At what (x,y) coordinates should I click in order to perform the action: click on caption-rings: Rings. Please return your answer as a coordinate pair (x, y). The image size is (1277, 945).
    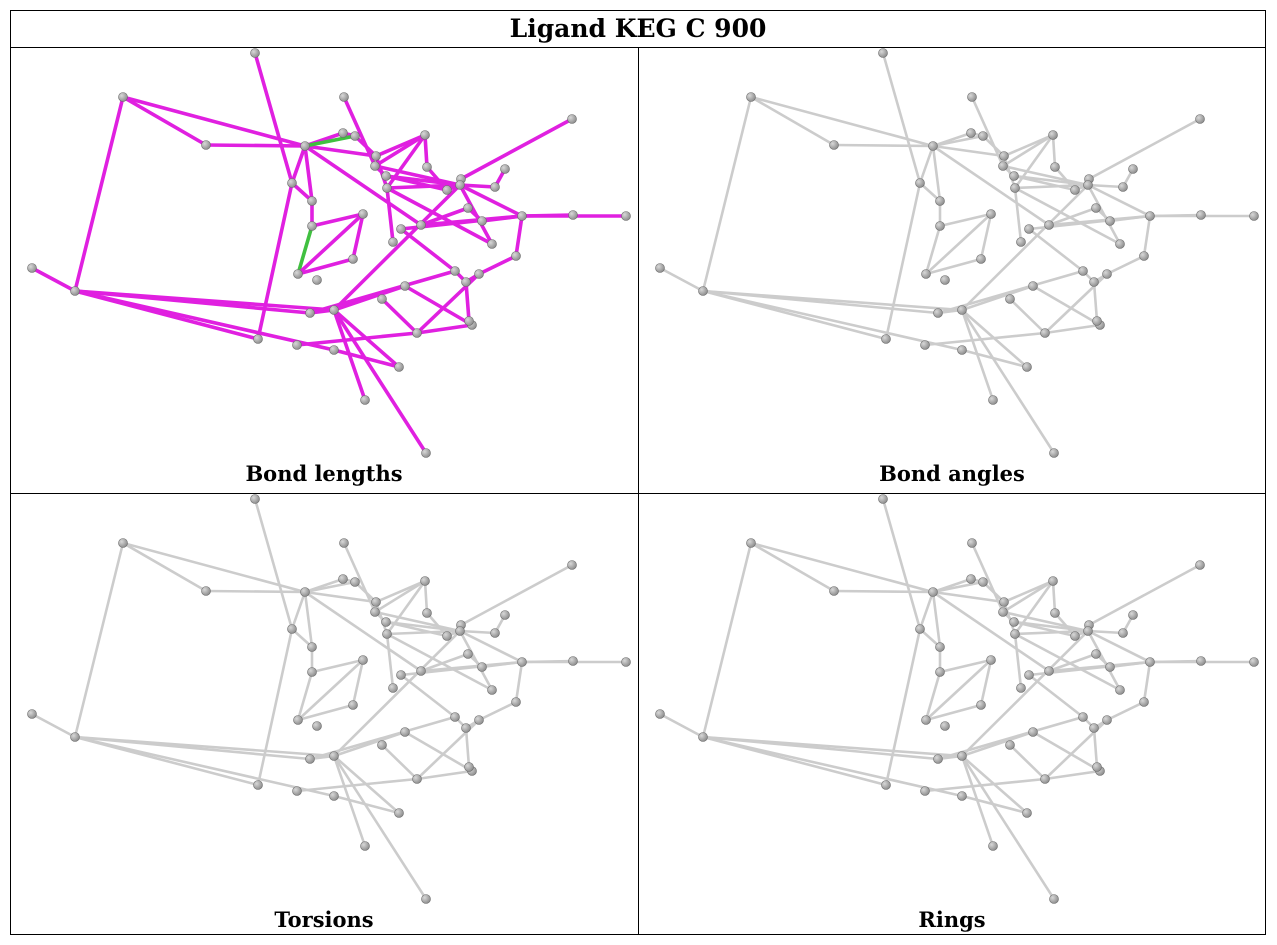
    Looking at the image, I should click on (952, 919).